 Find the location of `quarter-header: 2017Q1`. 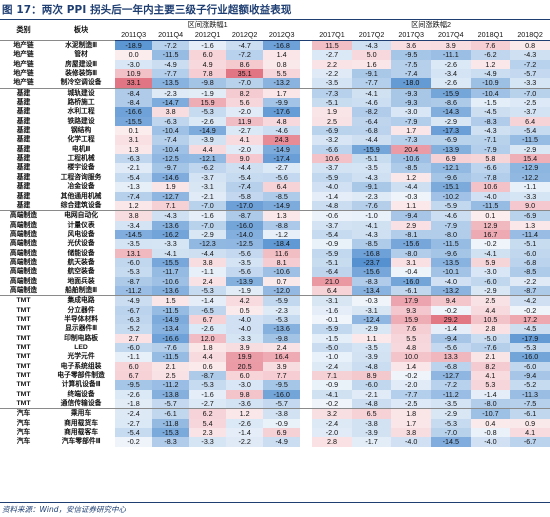

quarter-header: 2017Q1 is located at coordinates (332, 35).